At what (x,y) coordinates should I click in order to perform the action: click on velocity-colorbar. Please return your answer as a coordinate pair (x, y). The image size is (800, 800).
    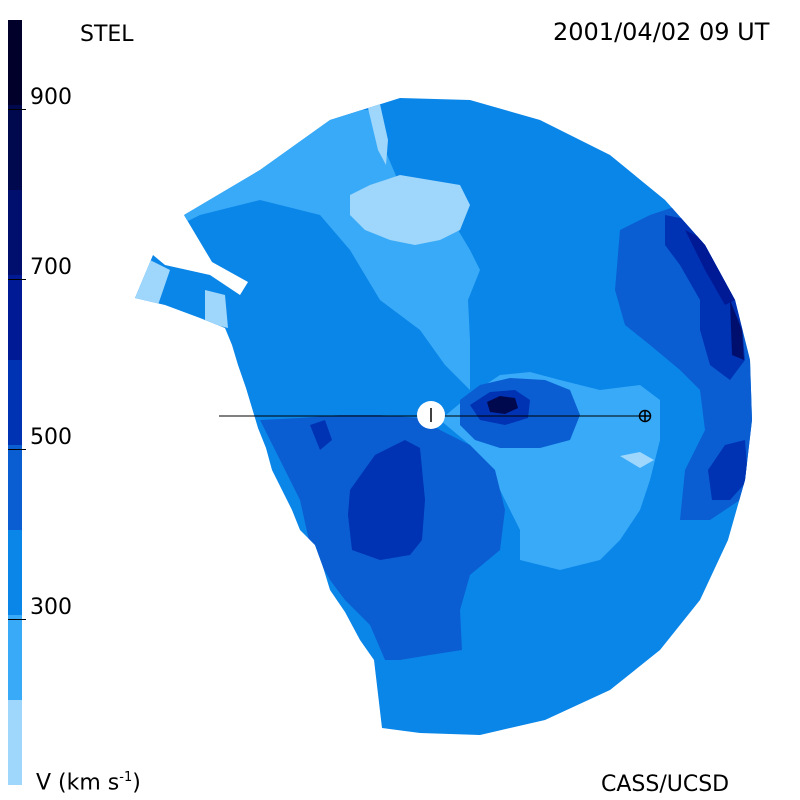
    Looking at the image, I should click on (15, 402).